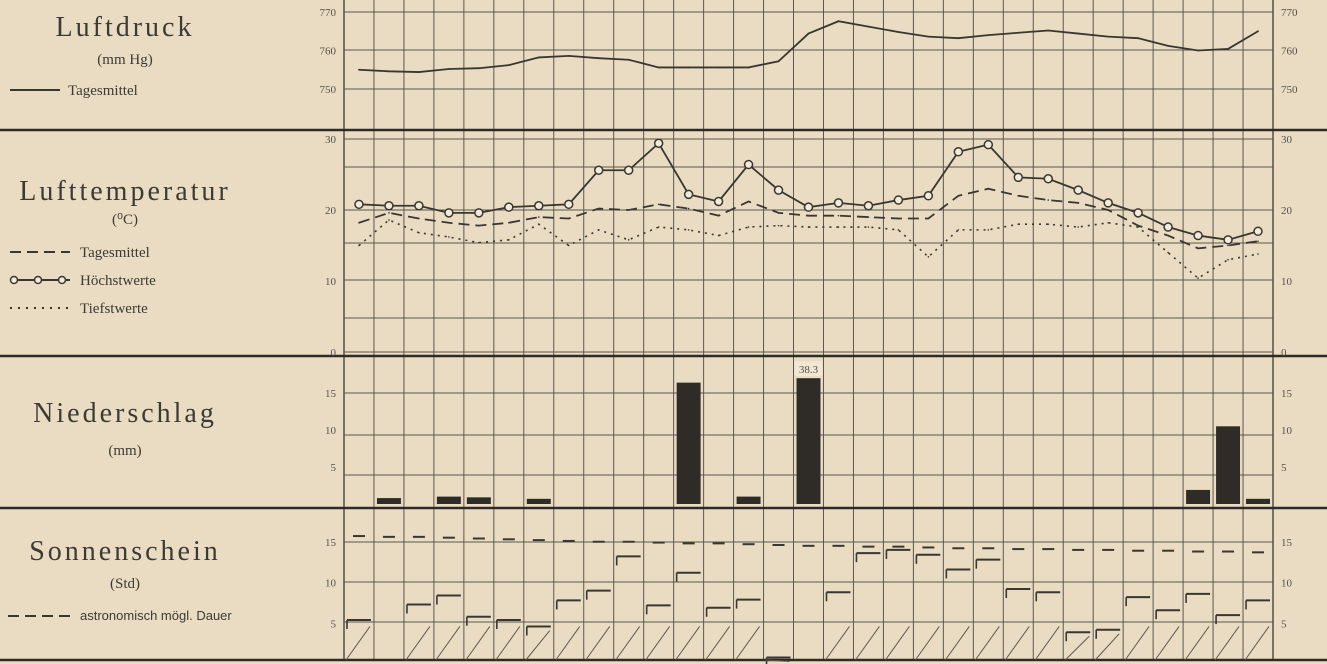 The height and width of the screenshot is (664, 1327). What do you see at coordinates (125, 220) in the screenshot?
I see `panel-unit: (⁰C)` at bounding box center [125, 220].